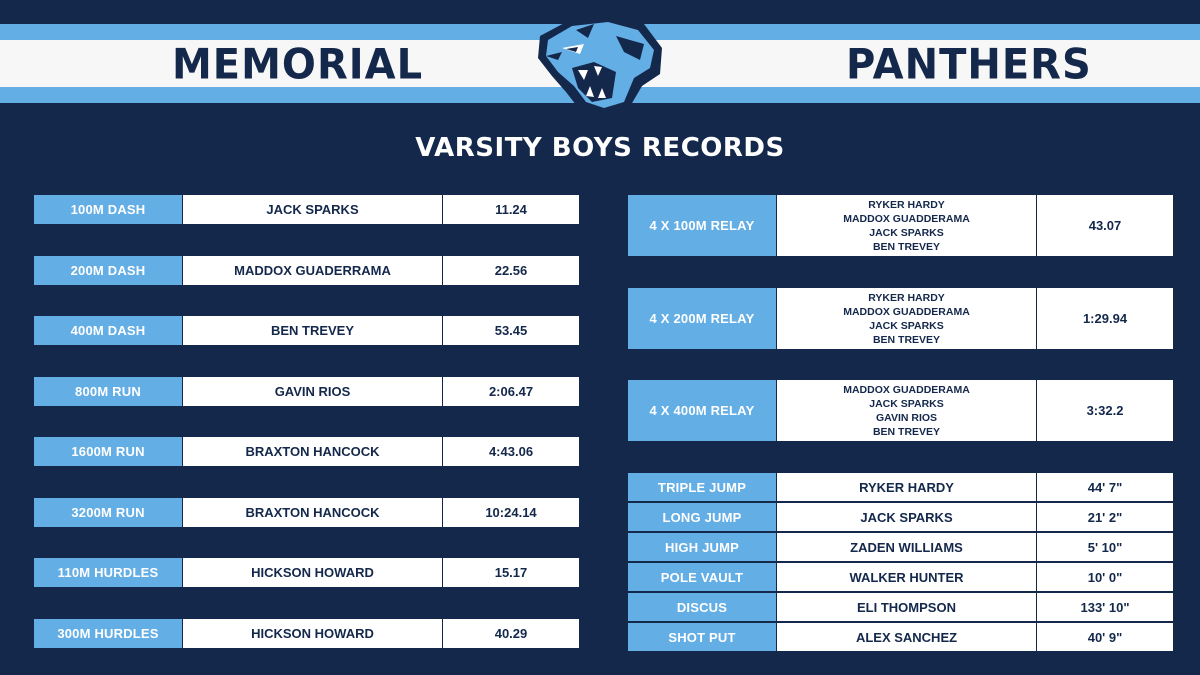  What do you see at coordinates (702, 548) in the screenshot?
I see `event-label: HIGH JUMP` at bounding box center [702, 548].